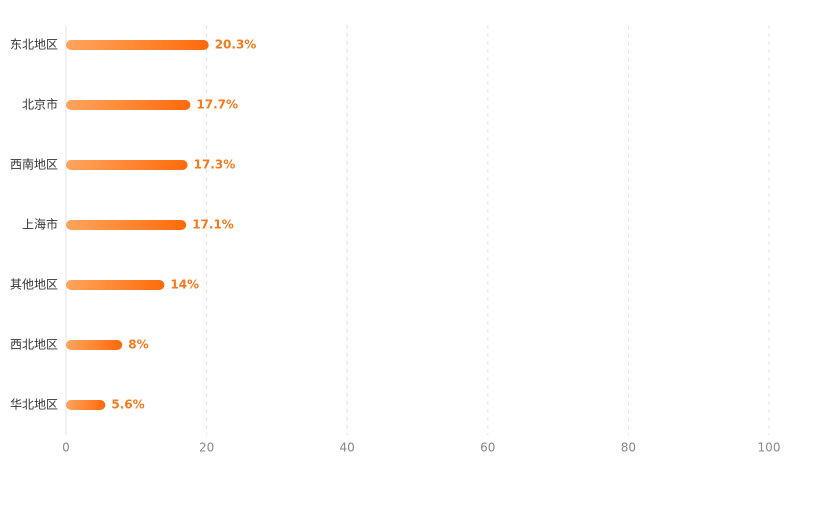  I want to click on x-tick-label: 0, so click(66, 448).